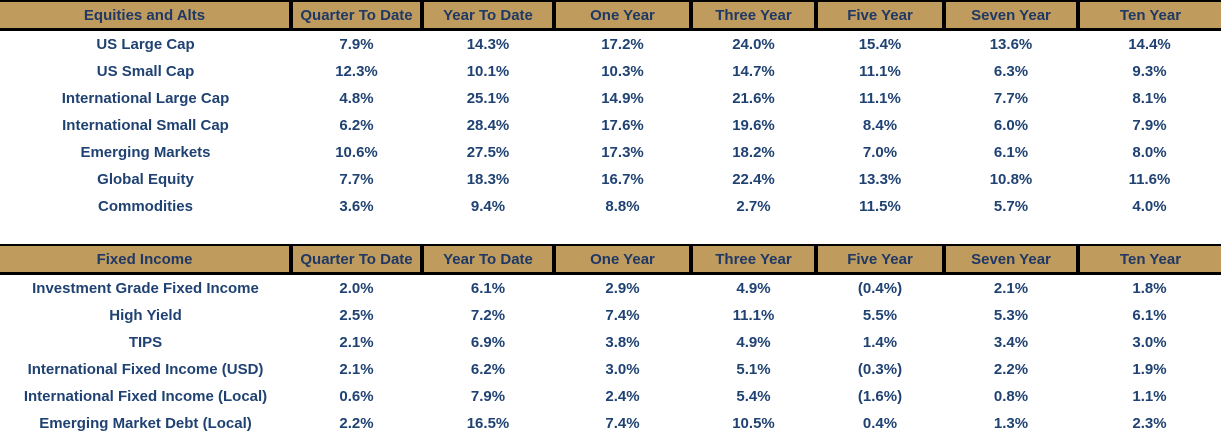  I want to click on data-cell: 13.6%, so click(1011, 44).